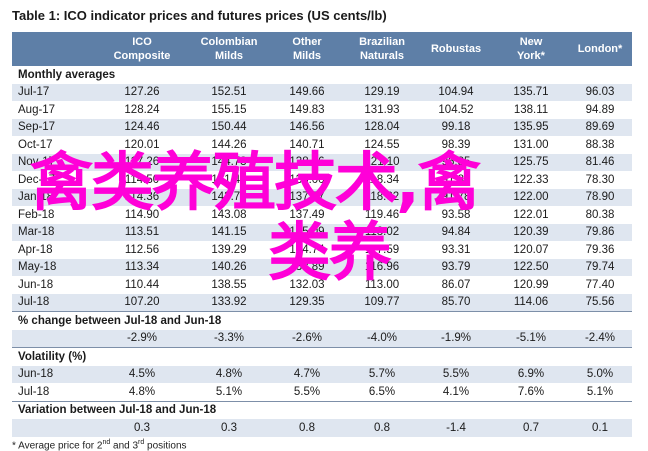  What do you see at coordinates (307, 232) in the screenshot?
I see `table-cell: 135.09` at bounding box center [307, 232].